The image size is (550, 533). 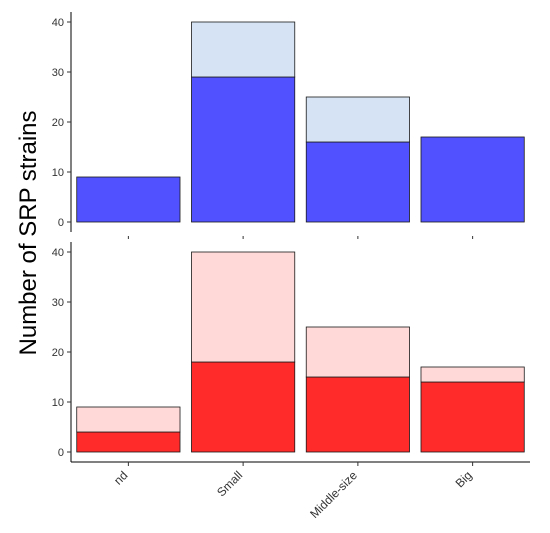 What do you see at coordinates (464, 479) in the screenshot?
I see `x-tick-label: Big` at bounding box center [464, 479].